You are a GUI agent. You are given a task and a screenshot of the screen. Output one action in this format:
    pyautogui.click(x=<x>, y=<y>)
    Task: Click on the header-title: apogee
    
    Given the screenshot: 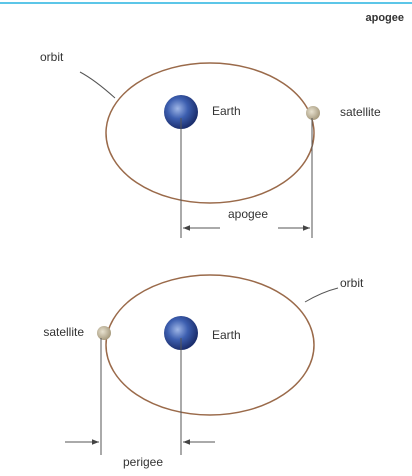 What is the action you would take?
    pyautogui.click(x=384, y=18)
    